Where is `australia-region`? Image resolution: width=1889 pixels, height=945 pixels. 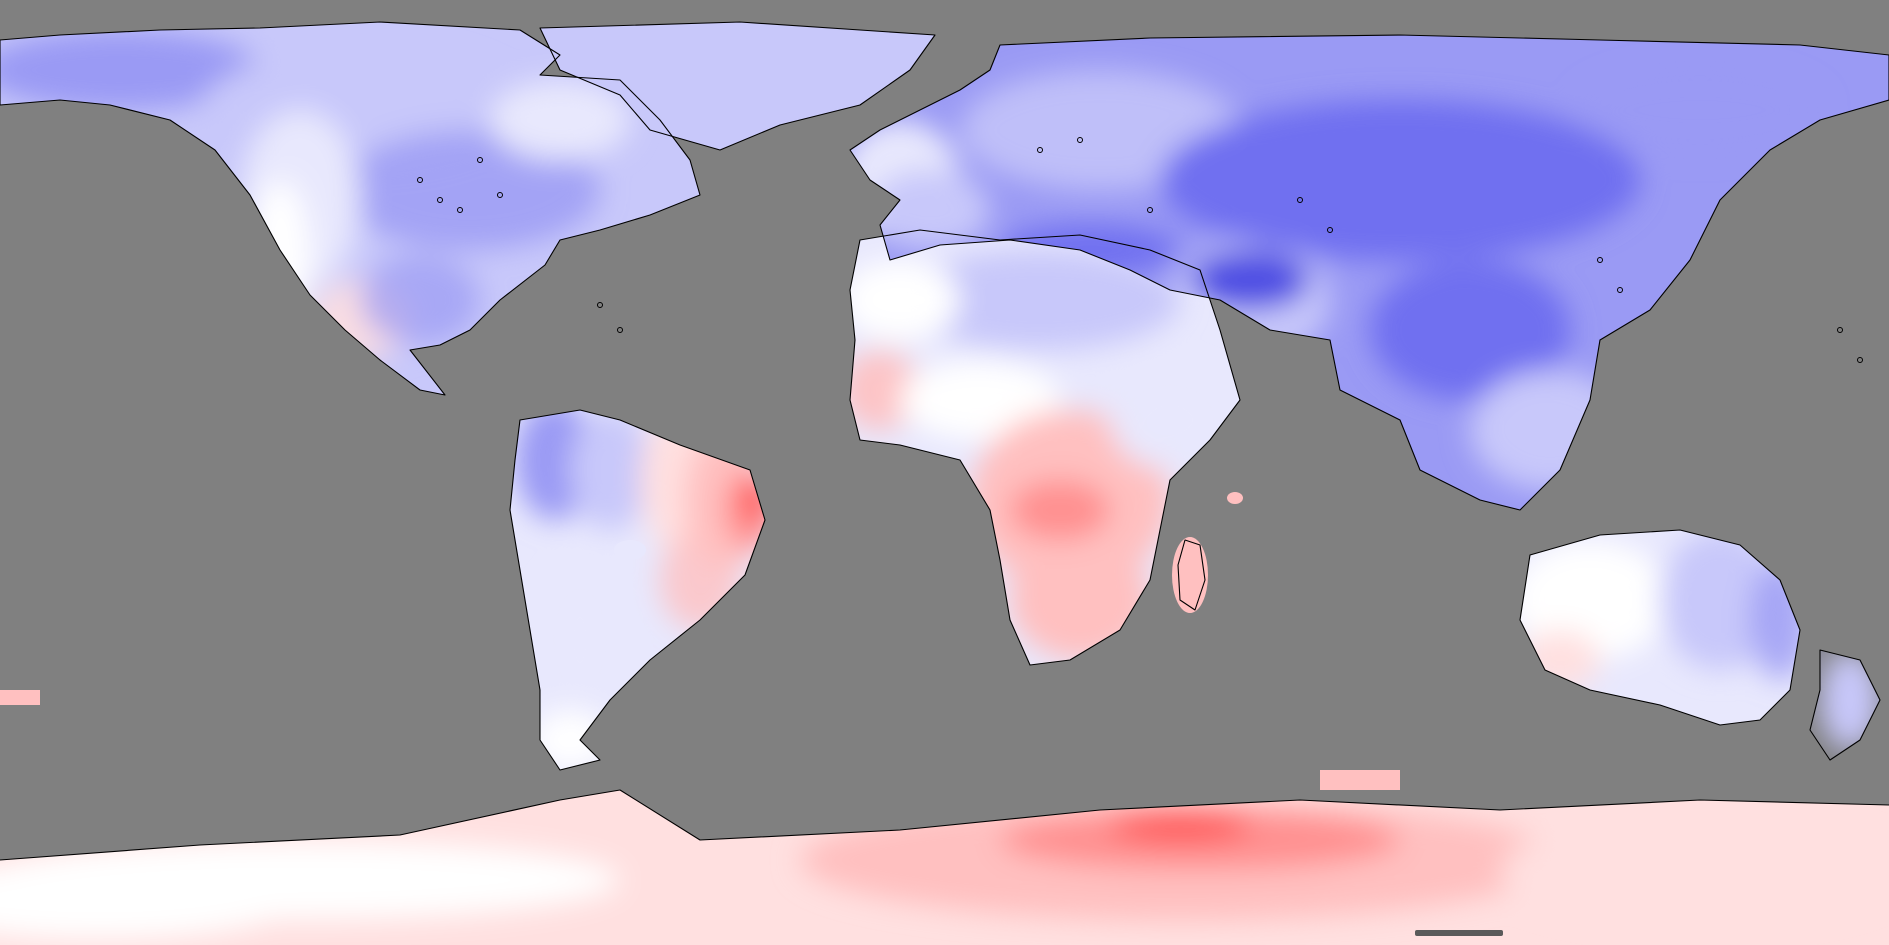
australia-region is located at coordinates (1700, 640).